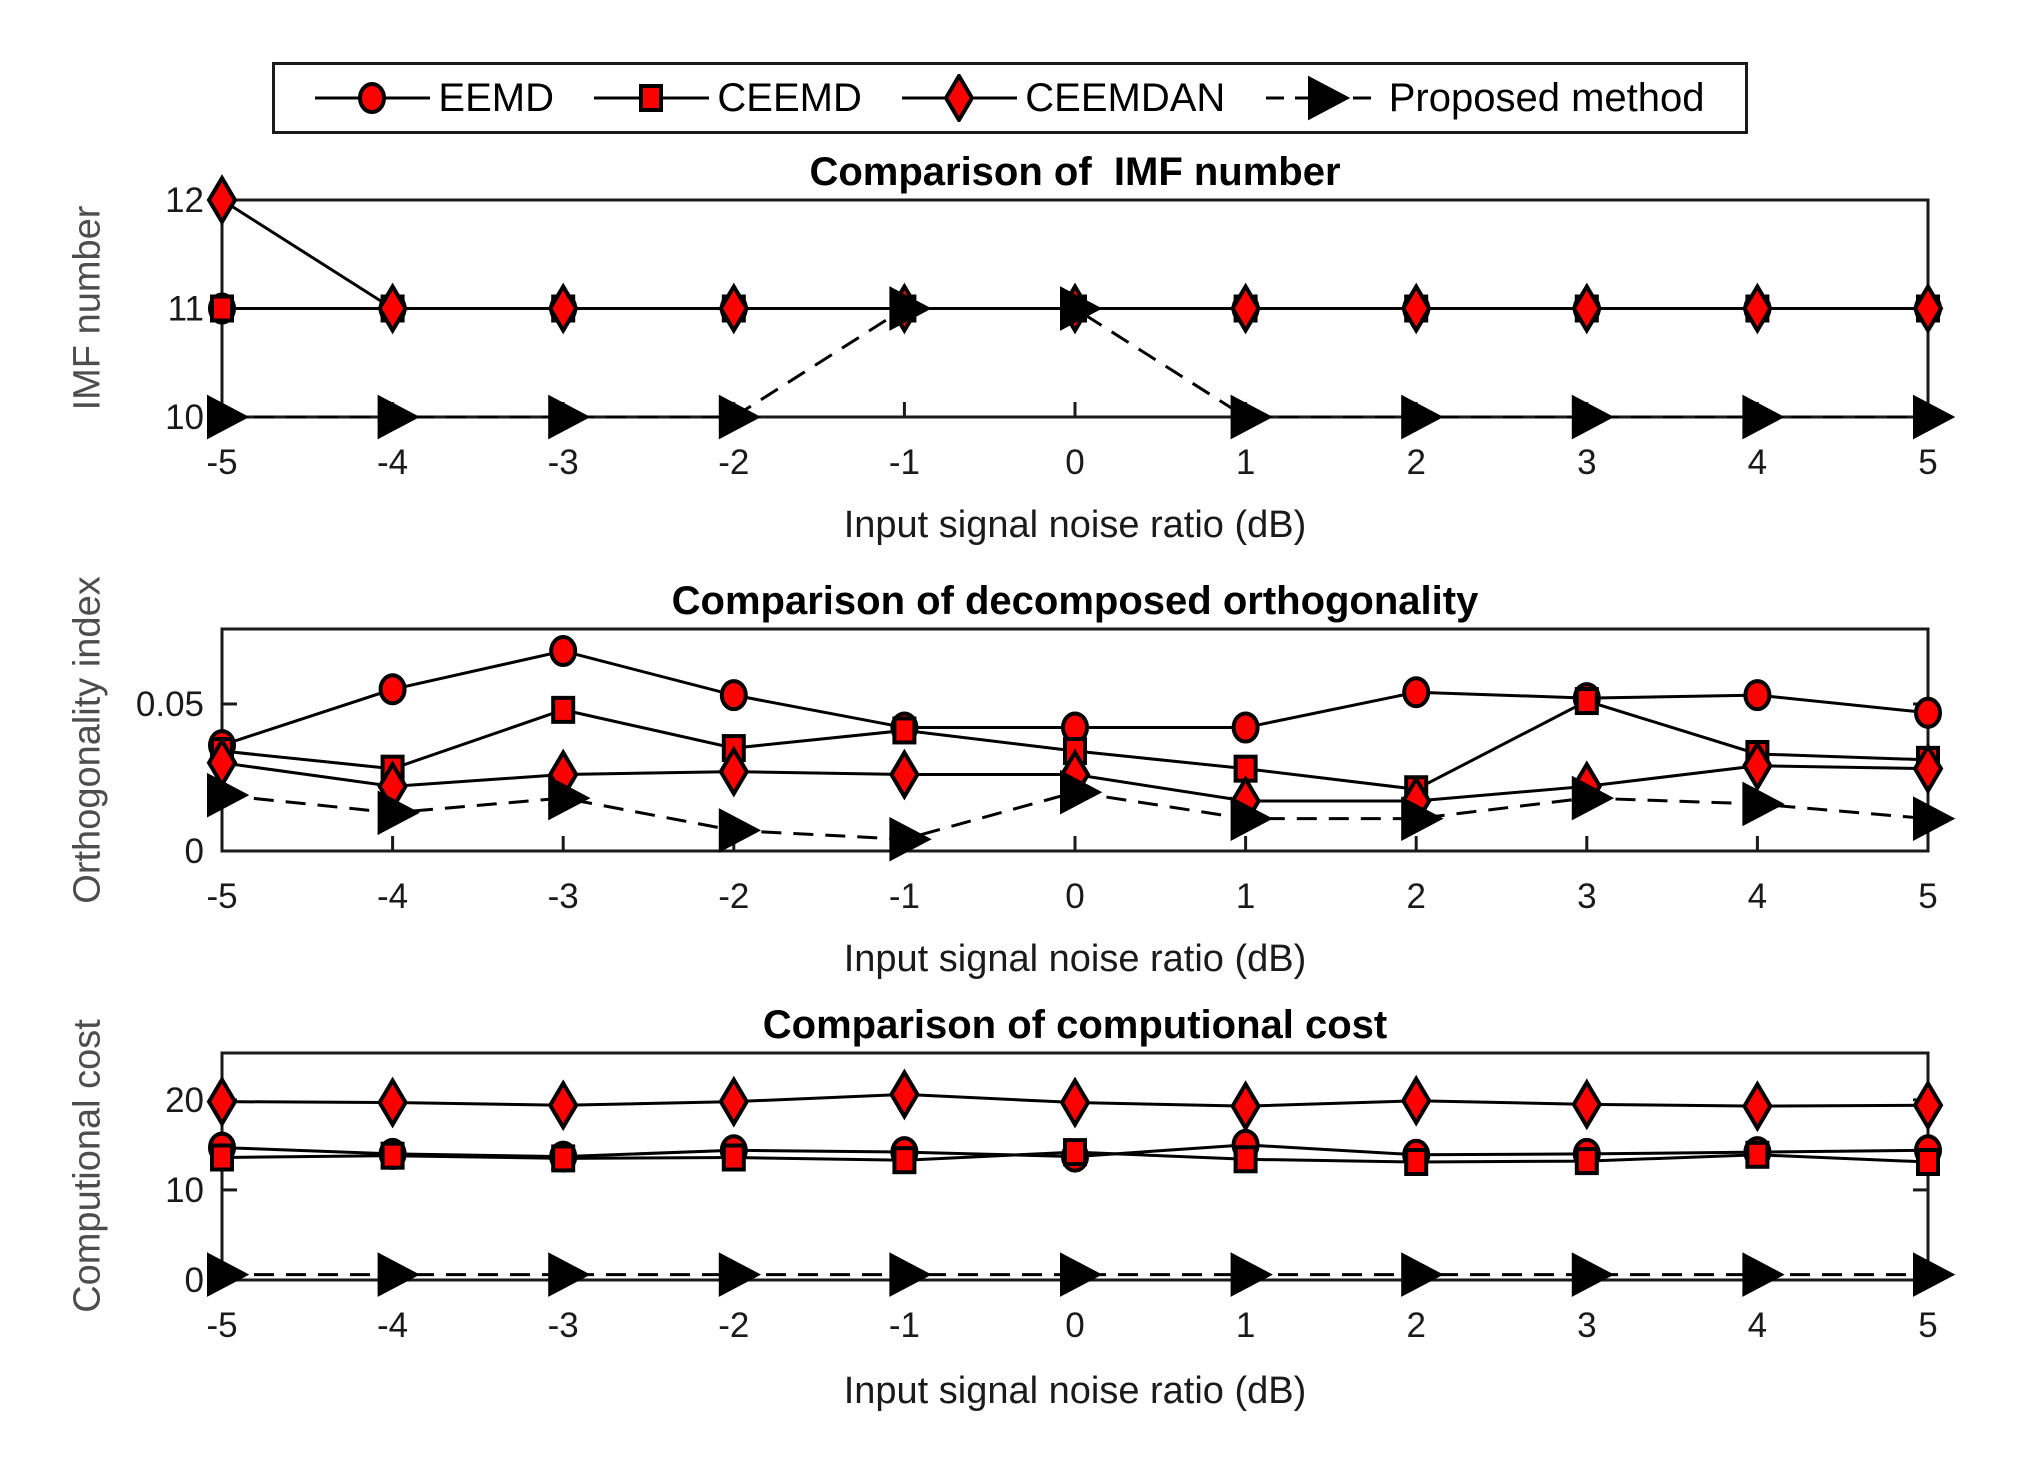 This screenshot has height=1480, width=2029. I want to click on series-markers-proposed-method, so click(1081, 1274).